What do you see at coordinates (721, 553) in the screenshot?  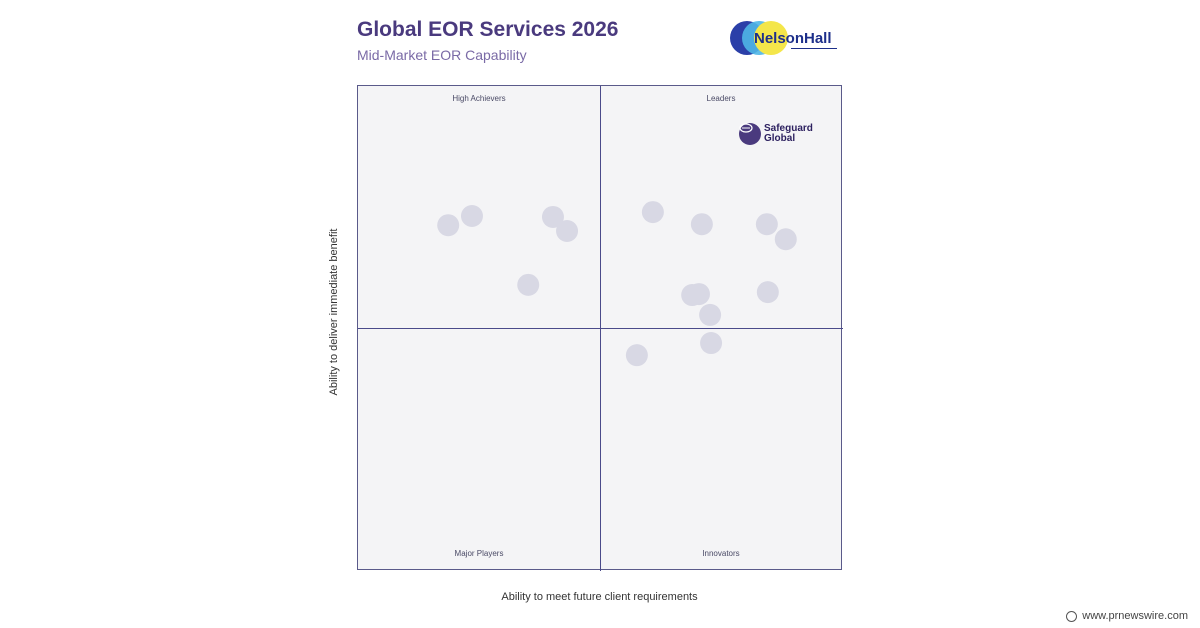 I see `quadrant-label-innovators: Innovators` at bounding box center [721, 553].